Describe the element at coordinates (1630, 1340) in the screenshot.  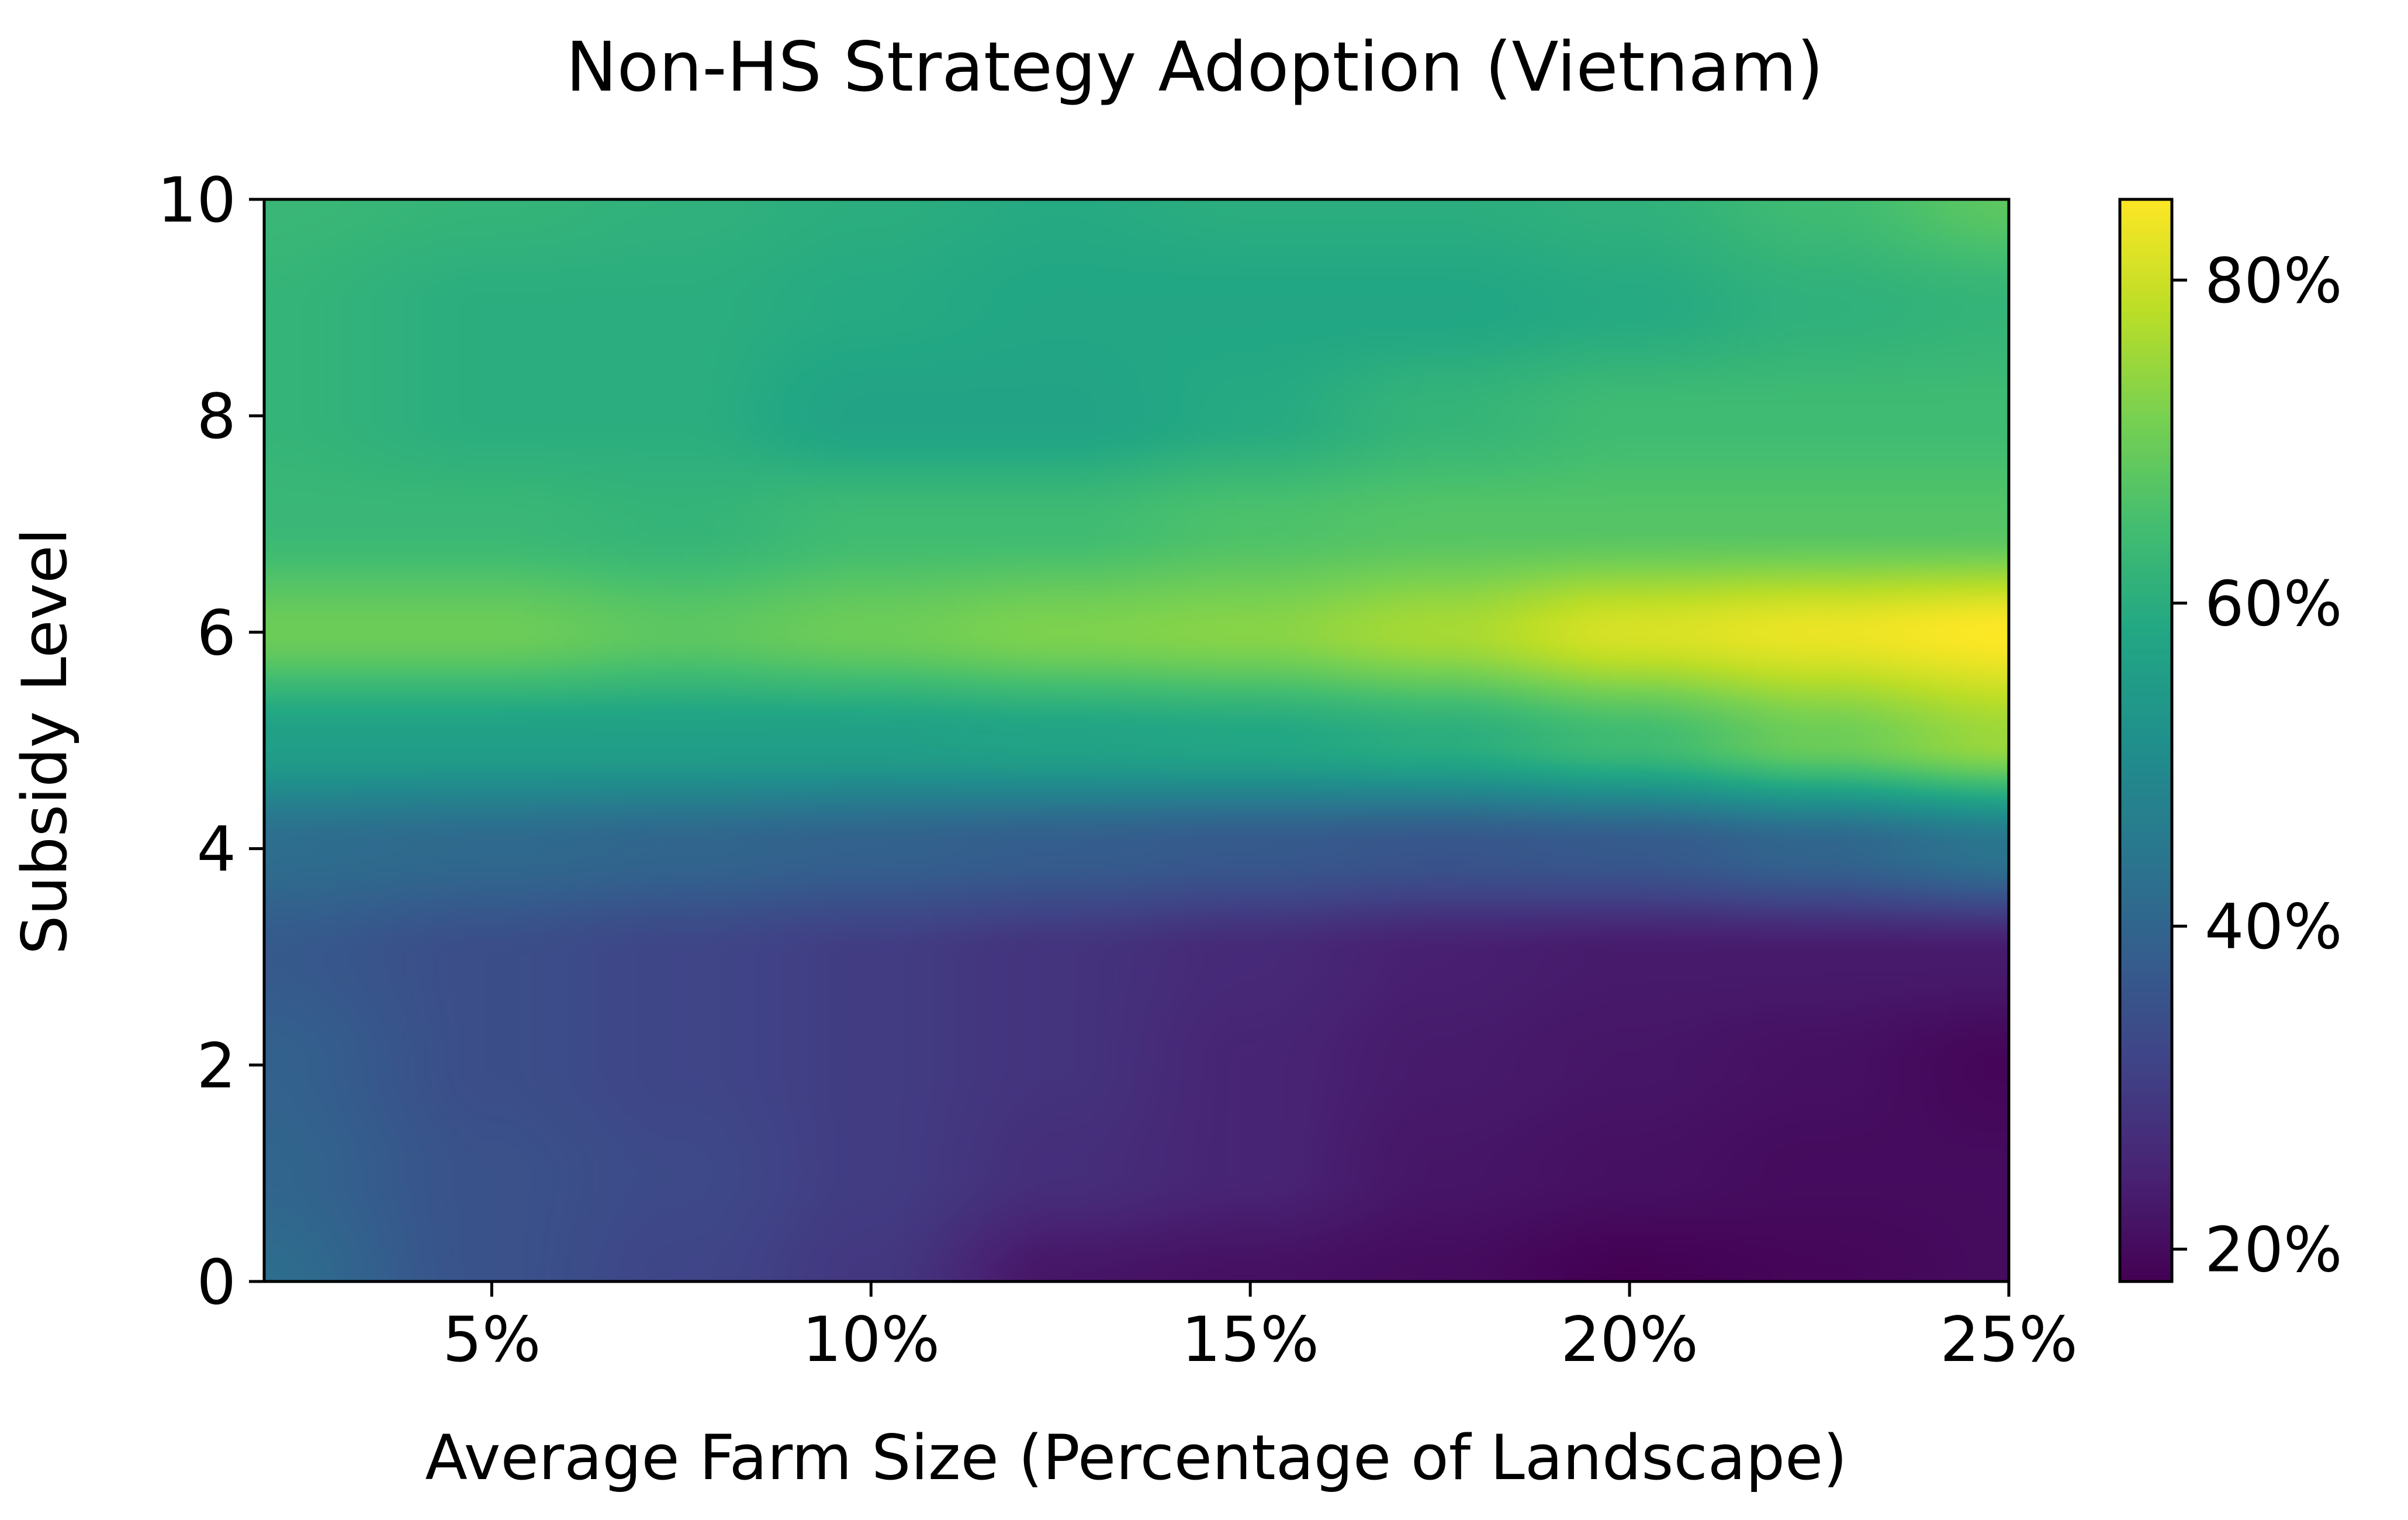
I see `x-tick-label: 20%` at that location.